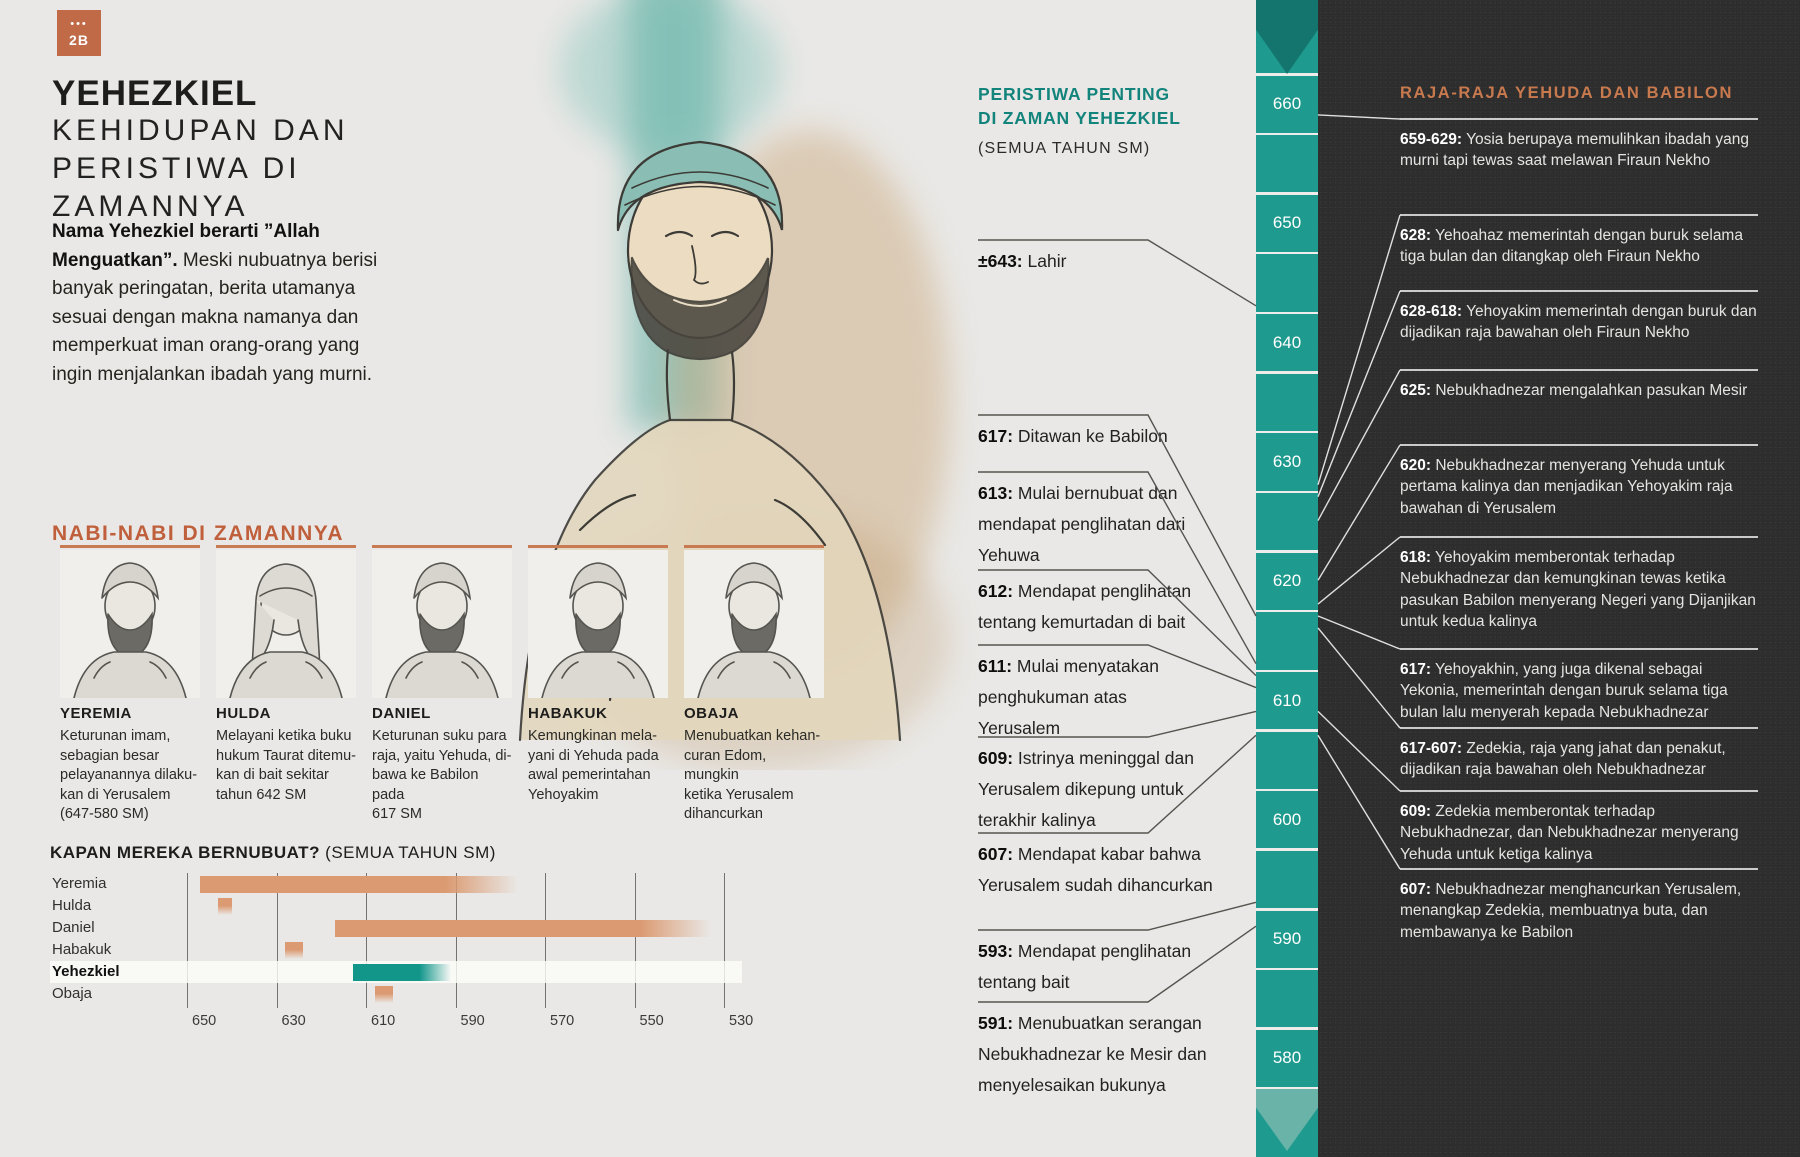 This screenshot has height=1157, width=1800. I want to click on chart-bar-hulda, so click(225, 906).